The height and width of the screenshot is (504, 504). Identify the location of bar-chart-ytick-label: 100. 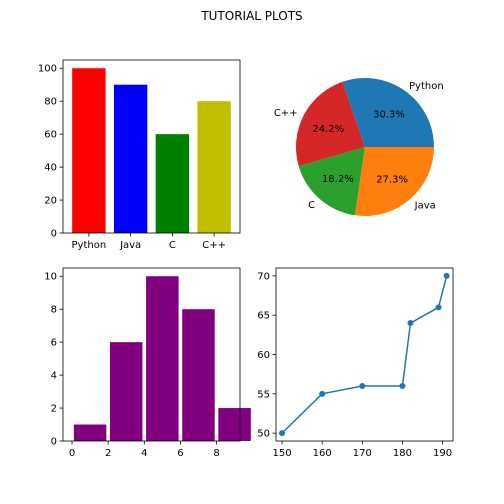
(47, 69).